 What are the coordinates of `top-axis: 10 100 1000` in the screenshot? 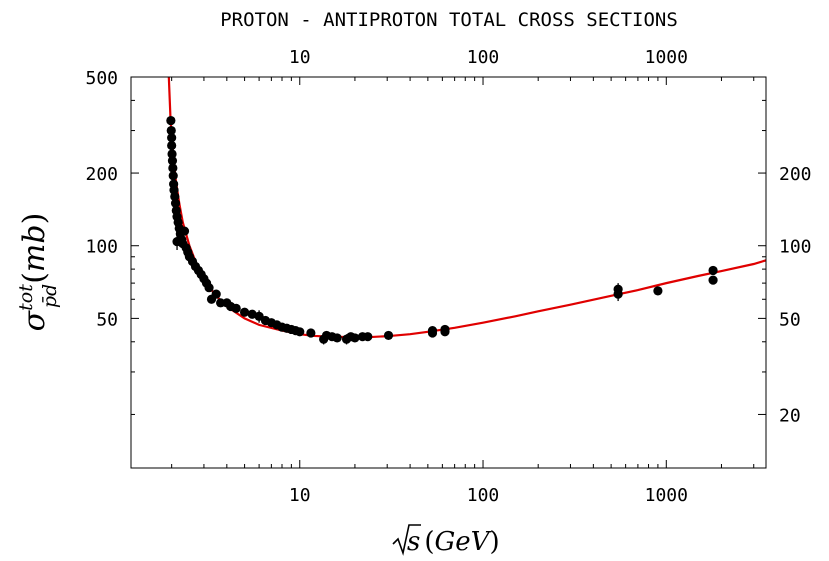 It's located at (463, 66).